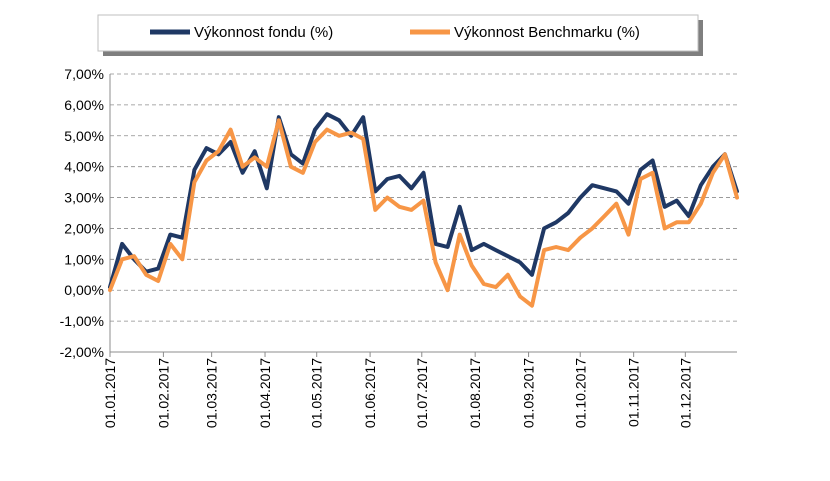  What do you see at coordinates (685, 393) in the screenshot?
I see `x-tick-label: 01.12.2017` at bounding box center [685, 393].